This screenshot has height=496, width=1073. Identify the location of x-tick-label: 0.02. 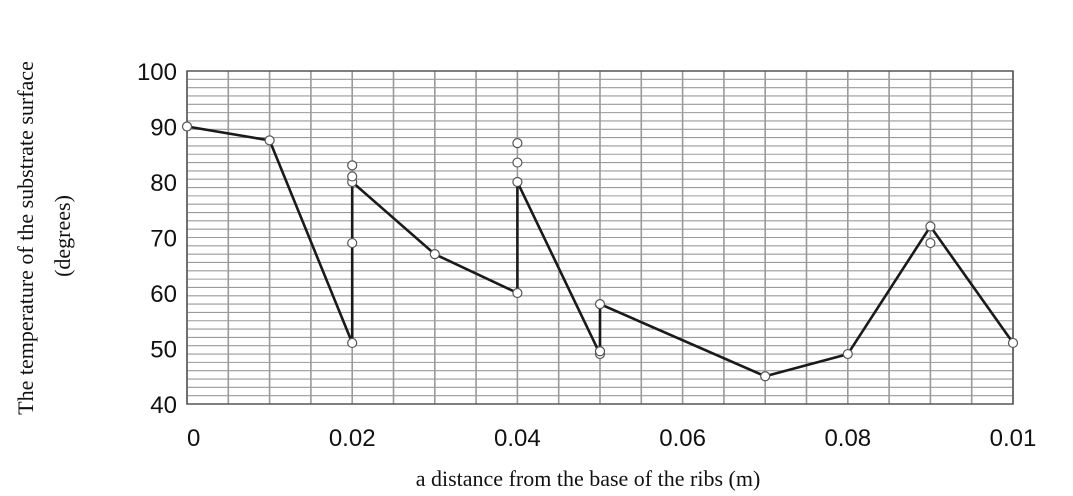
(352, 438).